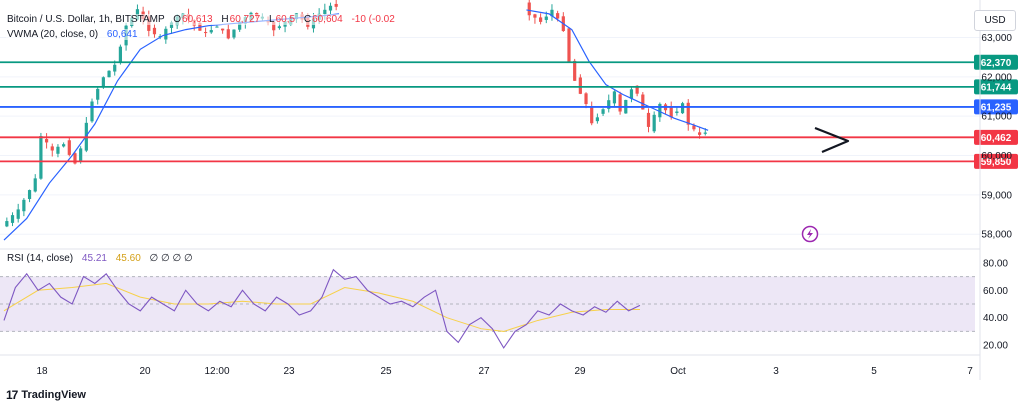 The width and height of the screenshot is (1024, 406). I want to click on rsi-tick-label: 80.00, so click(995, 263).